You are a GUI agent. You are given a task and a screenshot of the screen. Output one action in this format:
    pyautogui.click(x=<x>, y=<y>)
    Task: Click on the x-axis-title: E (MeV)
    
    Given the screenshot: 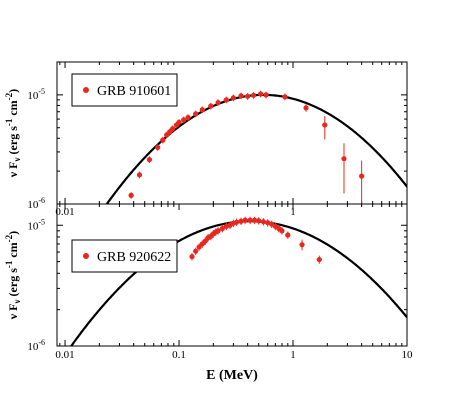 What is the action you would take?
    pyautogui.click(x=232, y=375)
    